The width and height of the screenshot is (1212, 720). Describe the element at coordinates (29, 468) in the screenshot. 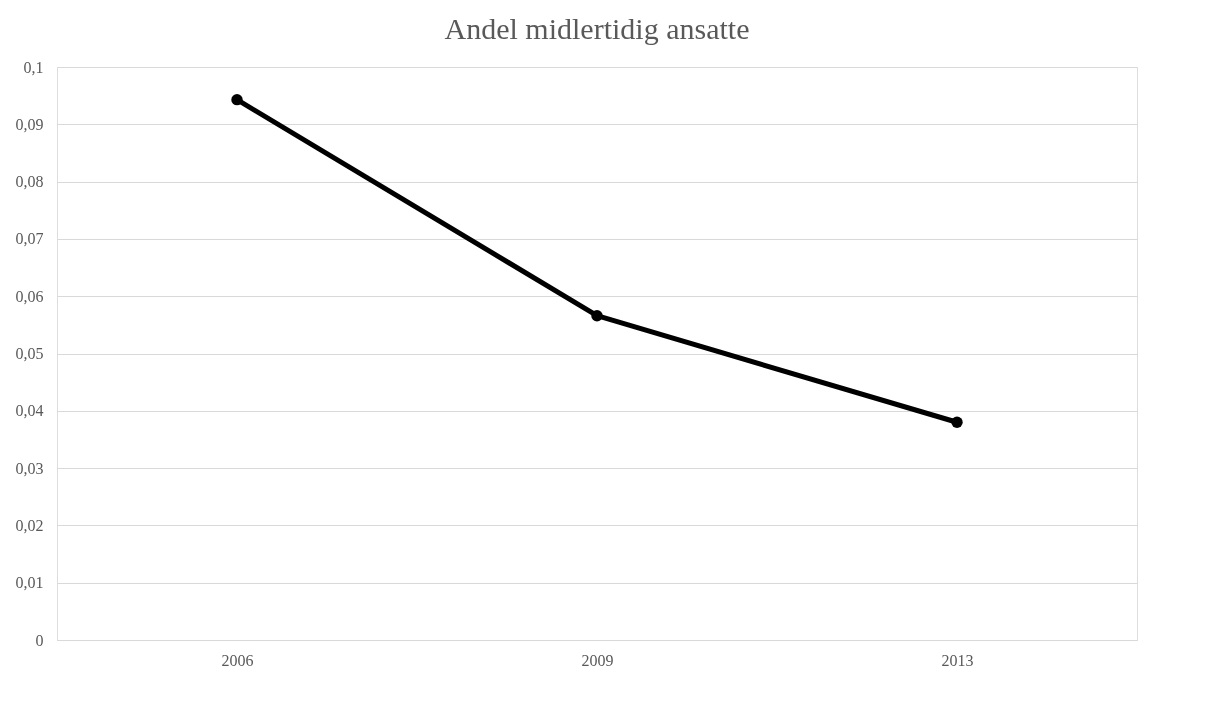

I see `y-tick-label: 0,03` at that location.